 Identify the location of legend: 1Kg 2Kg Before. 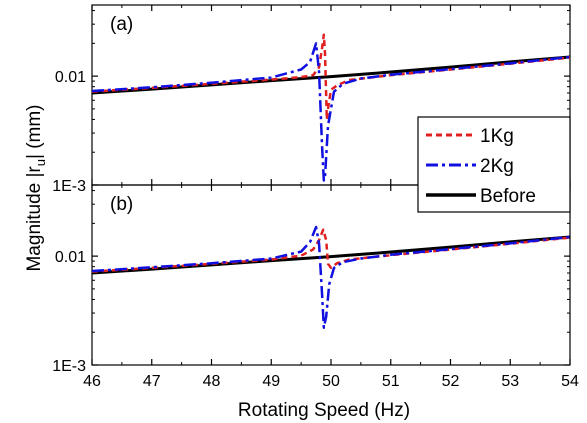
(494, 164).